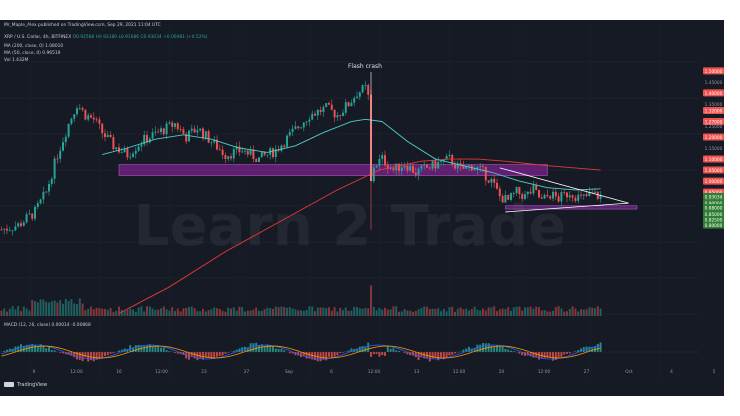  I want to click on price-label: 0.80000, so click(714, 226).